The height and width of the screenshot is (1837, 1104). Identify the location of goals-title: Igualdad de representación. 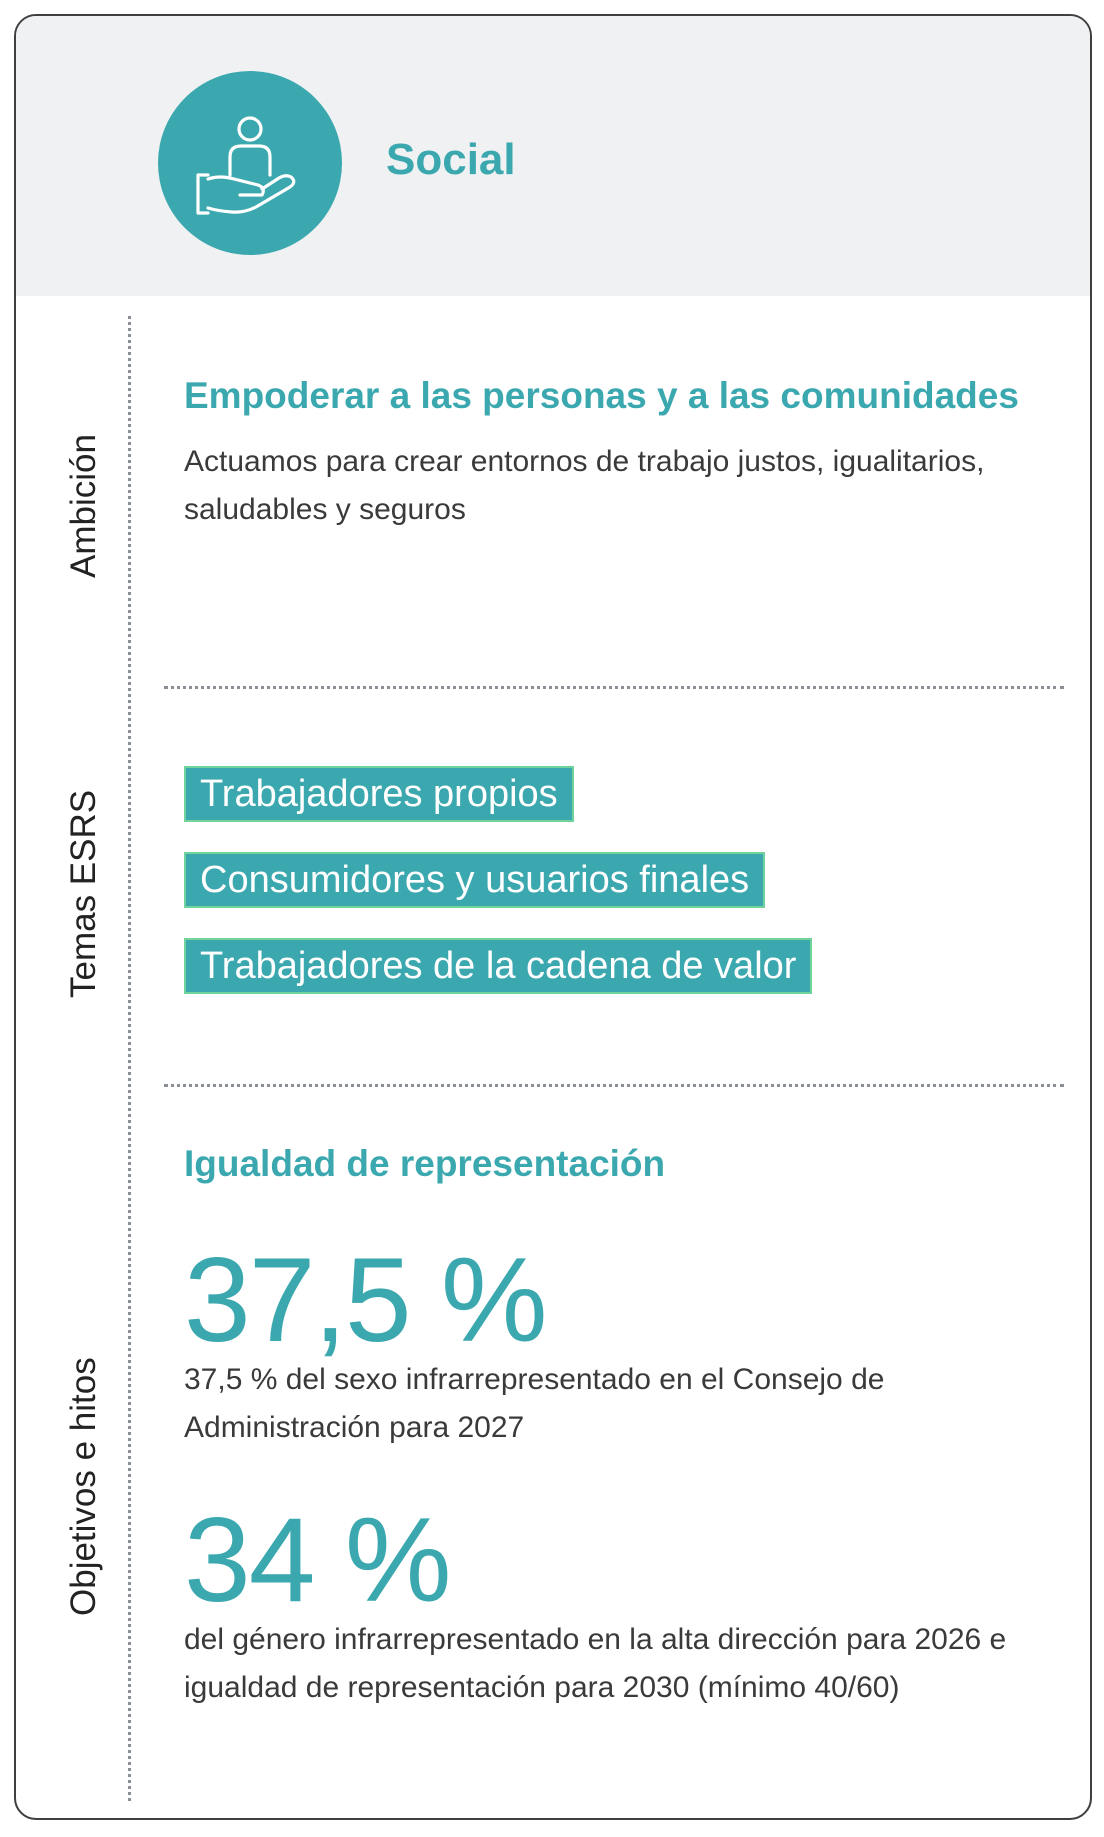
(425, 1163).